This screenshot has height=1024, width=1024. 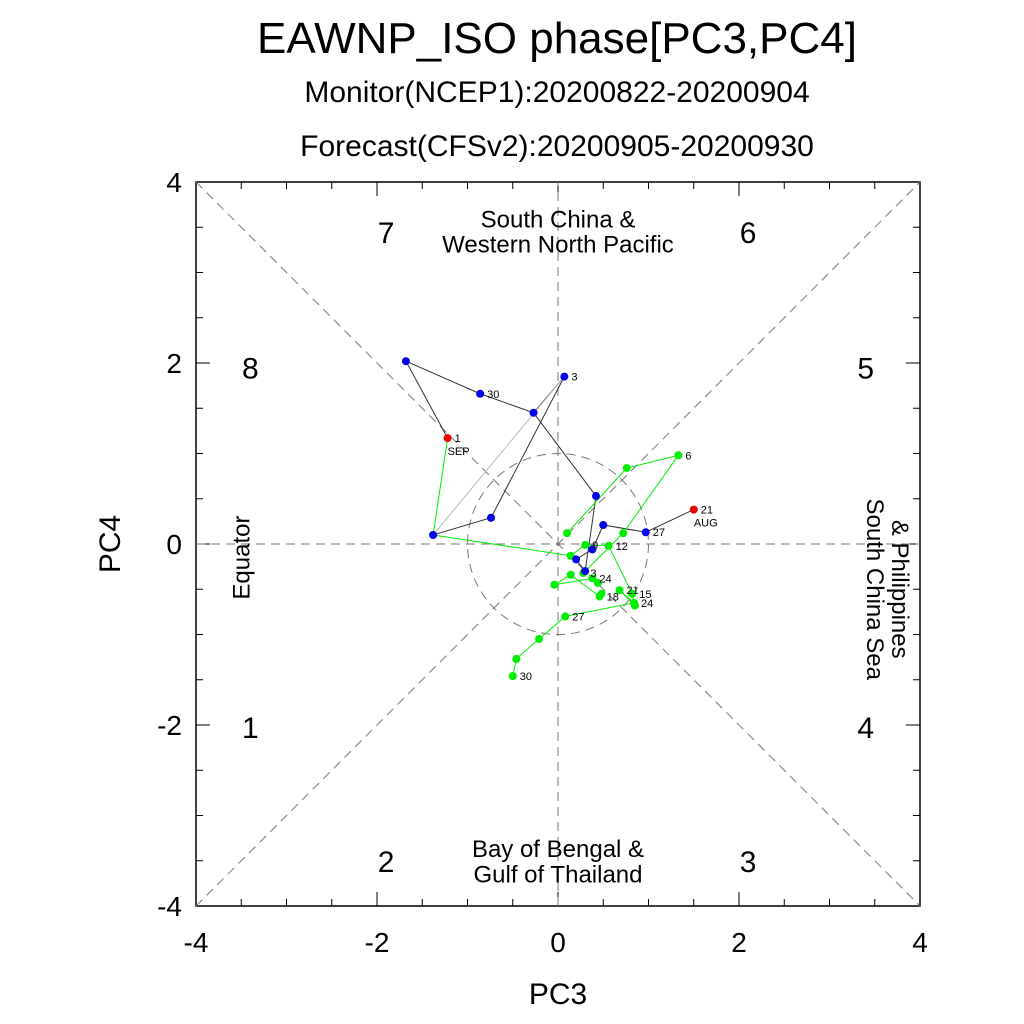 I want to click on x-tick-label: -2, so click(x=377, y=942).